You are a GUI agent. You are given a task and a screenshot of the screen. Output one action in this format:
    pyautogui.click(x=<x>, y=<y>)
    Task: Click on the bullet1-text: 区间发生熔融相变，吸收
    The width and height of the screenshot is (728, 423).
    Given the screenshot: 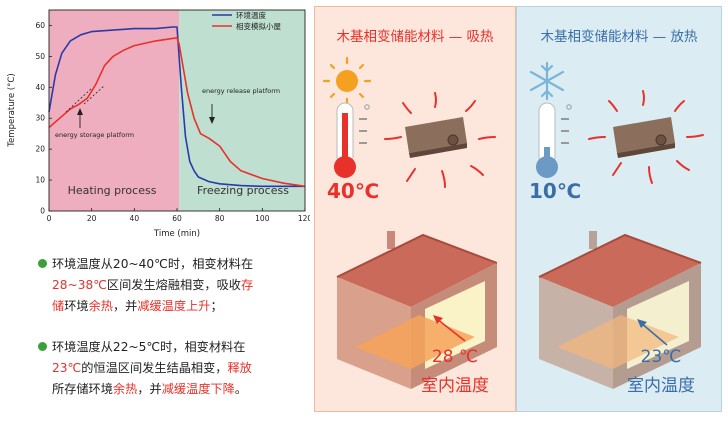 What is the action you would take?
    pyautogui.click(x=173, y=285)
    